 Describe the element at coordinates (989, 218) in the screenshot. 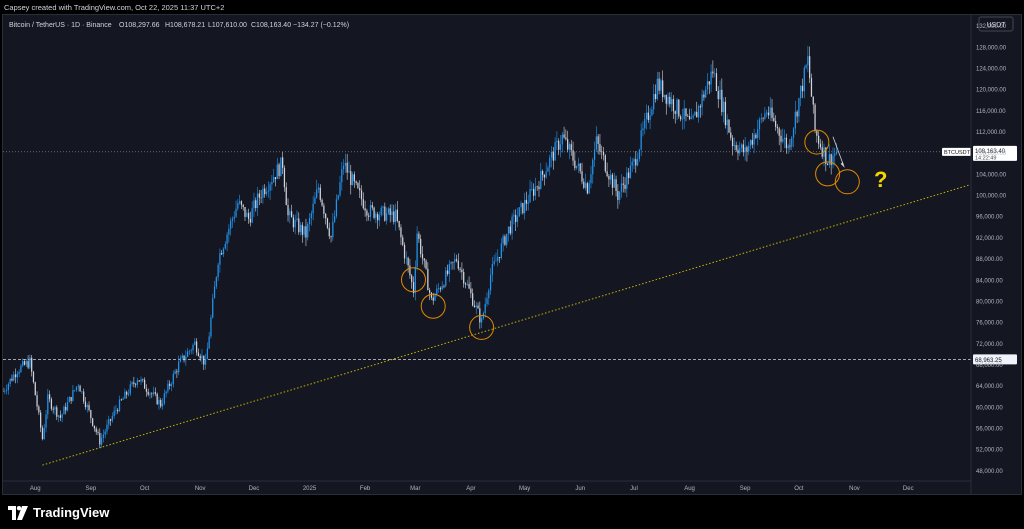

I see `y-tick-label: 96,000.00` at that location.